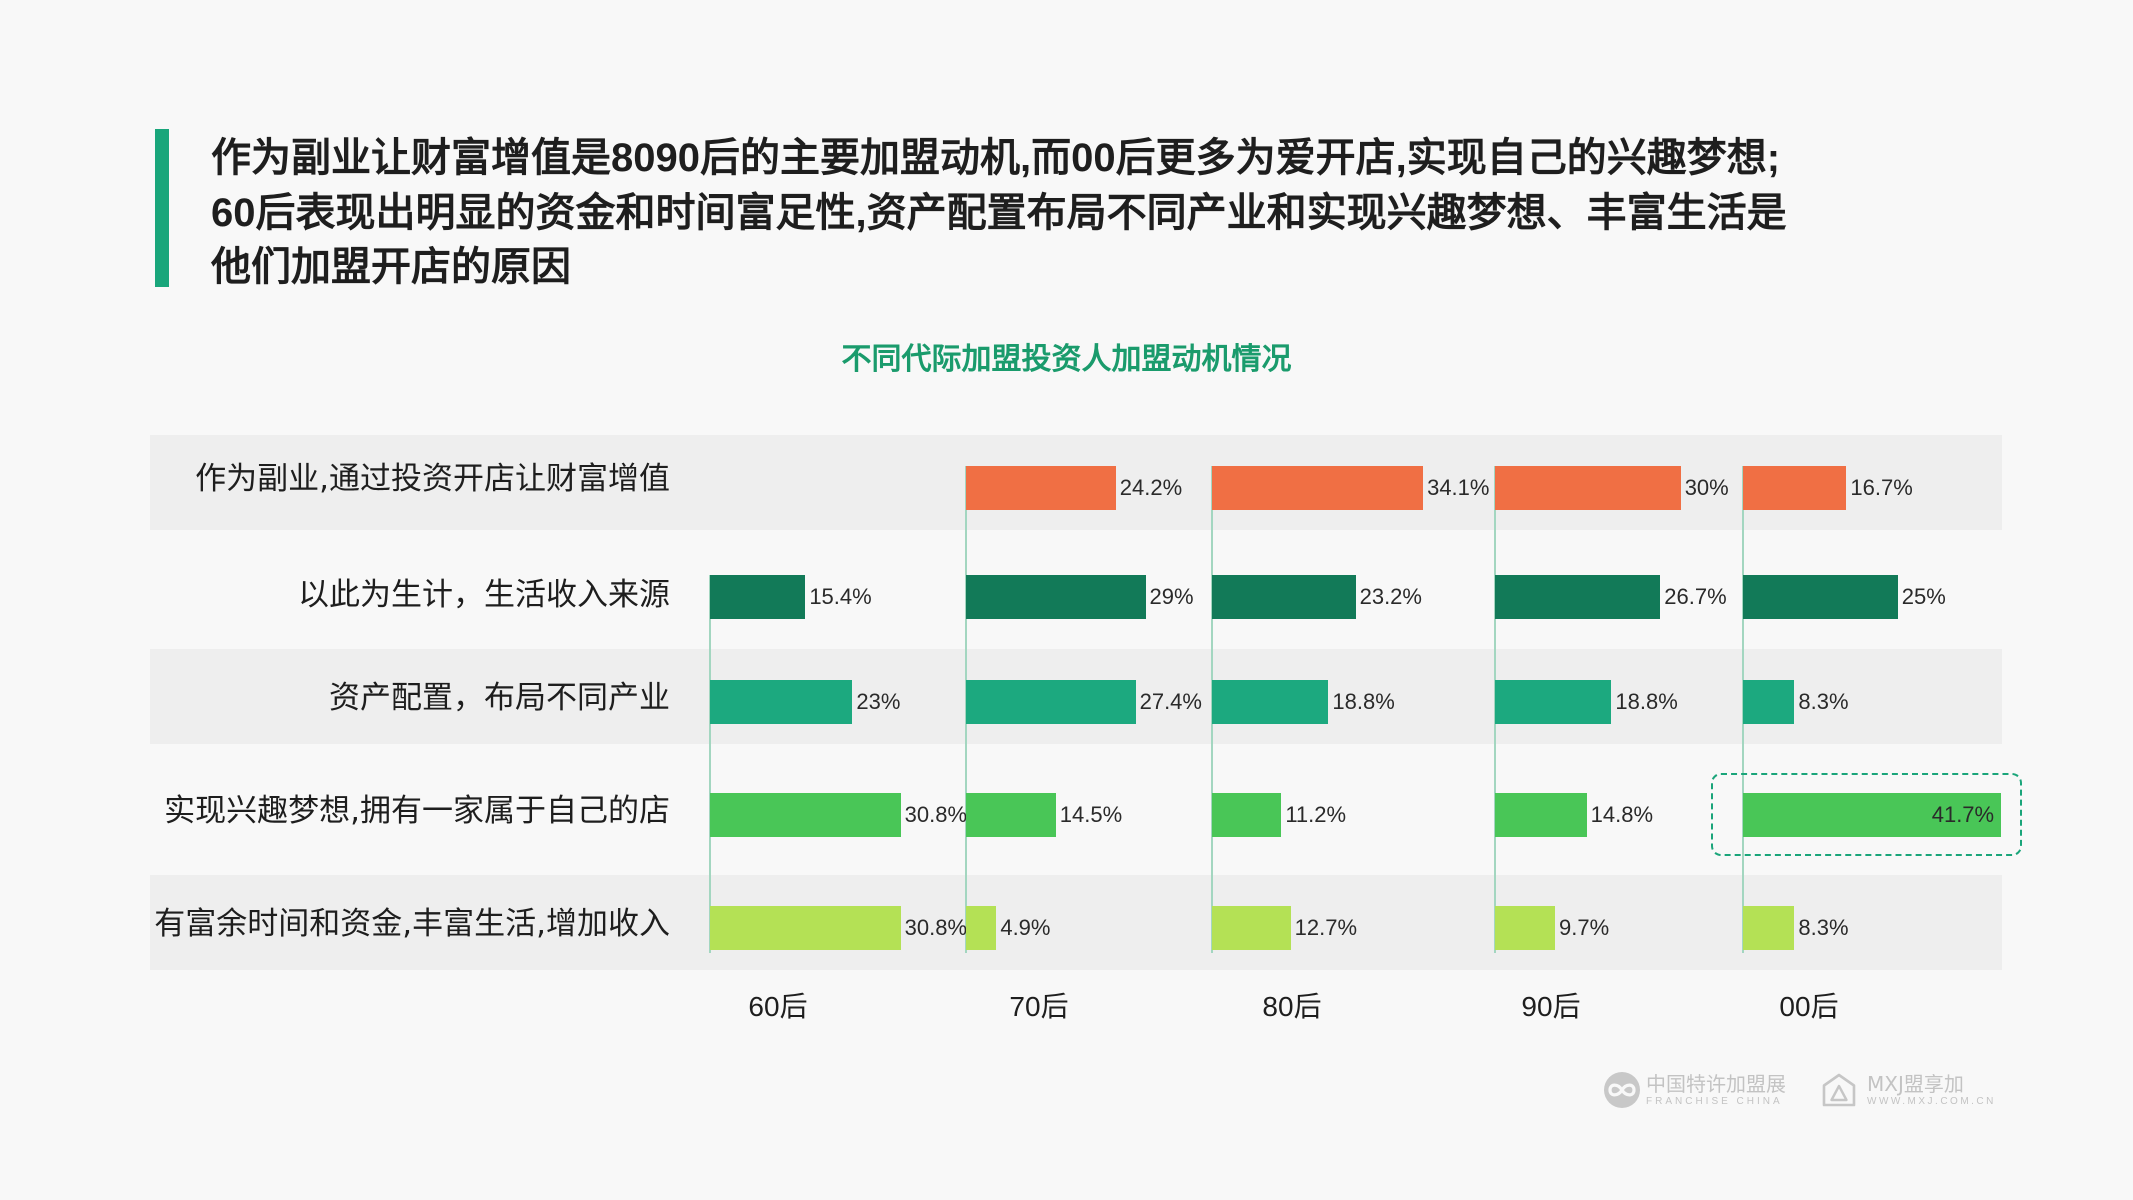 The height and width of the screenshot is (1200, 2133). Describe the element at coordinates (1637, 701) in the screenshot. I see `value-number: 18.8` at that location.